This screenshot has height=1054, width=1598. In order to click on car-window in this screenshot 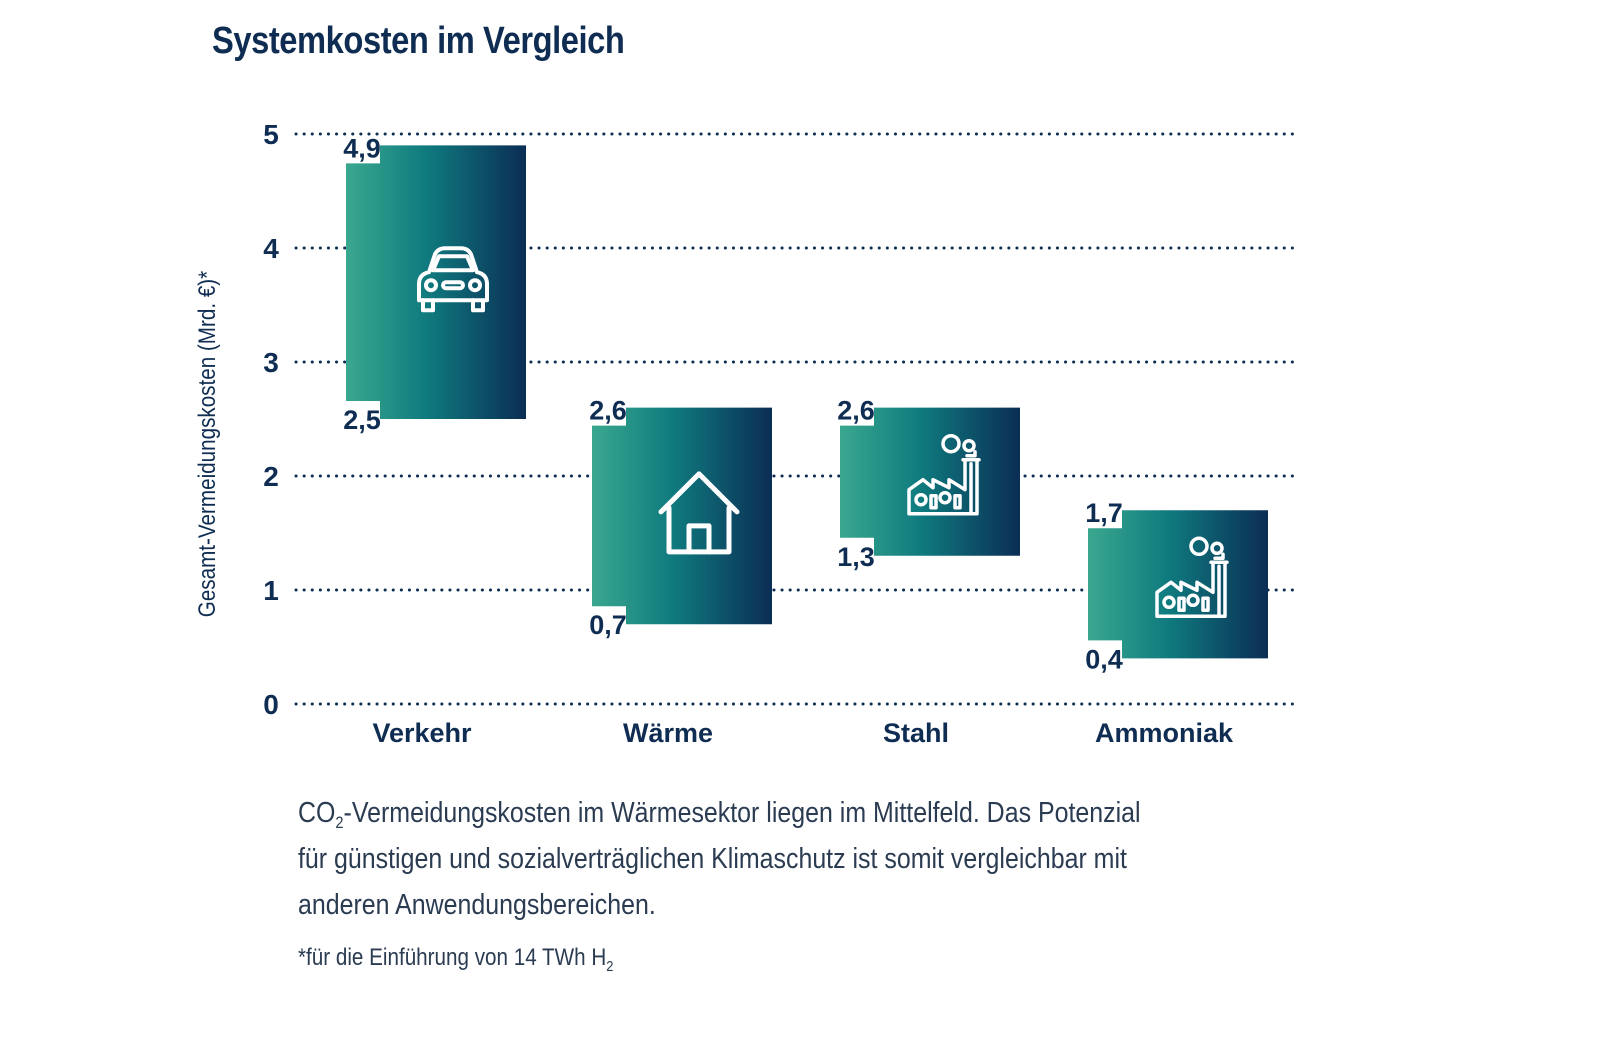, I will do `click(453, 263)`.